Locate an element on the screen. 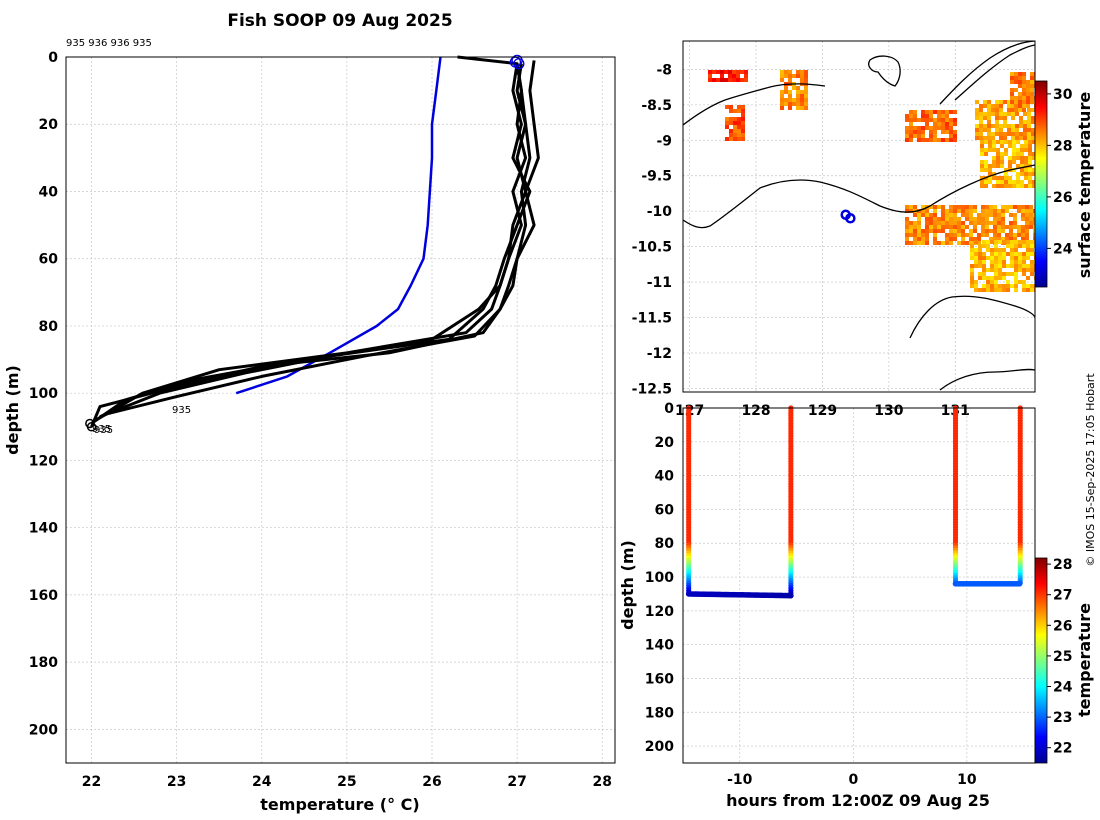 The height and width of the screenshot is (820, 1100). section-y-tick: 180 is located at coordinates (659, 713).